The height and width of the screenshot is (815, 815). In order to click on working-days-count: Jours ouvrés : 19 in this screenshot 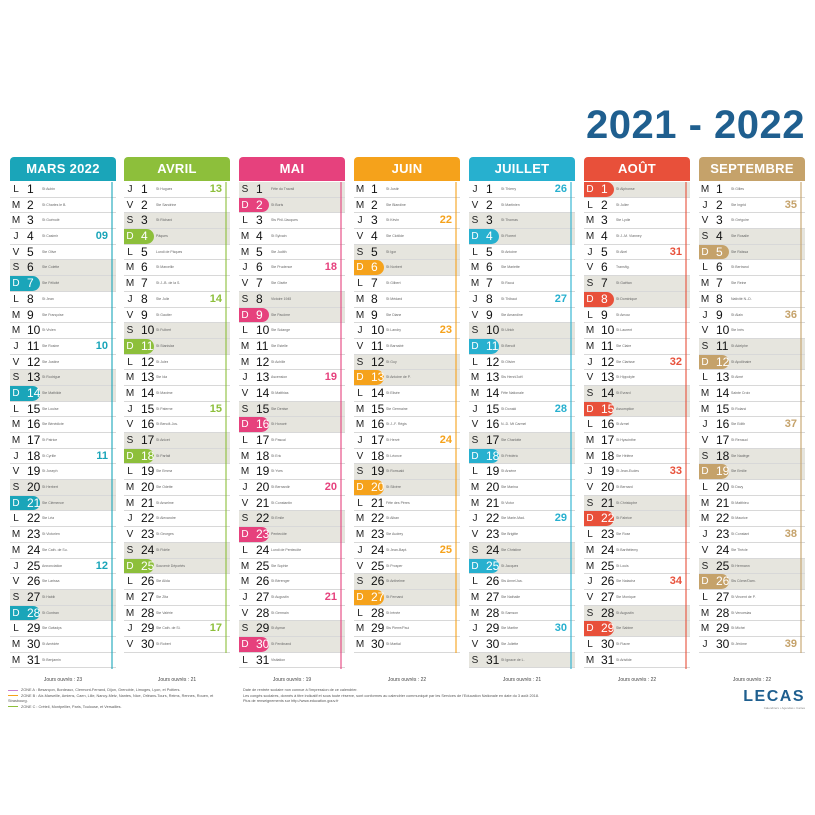, I will do `click(292, 680)`.